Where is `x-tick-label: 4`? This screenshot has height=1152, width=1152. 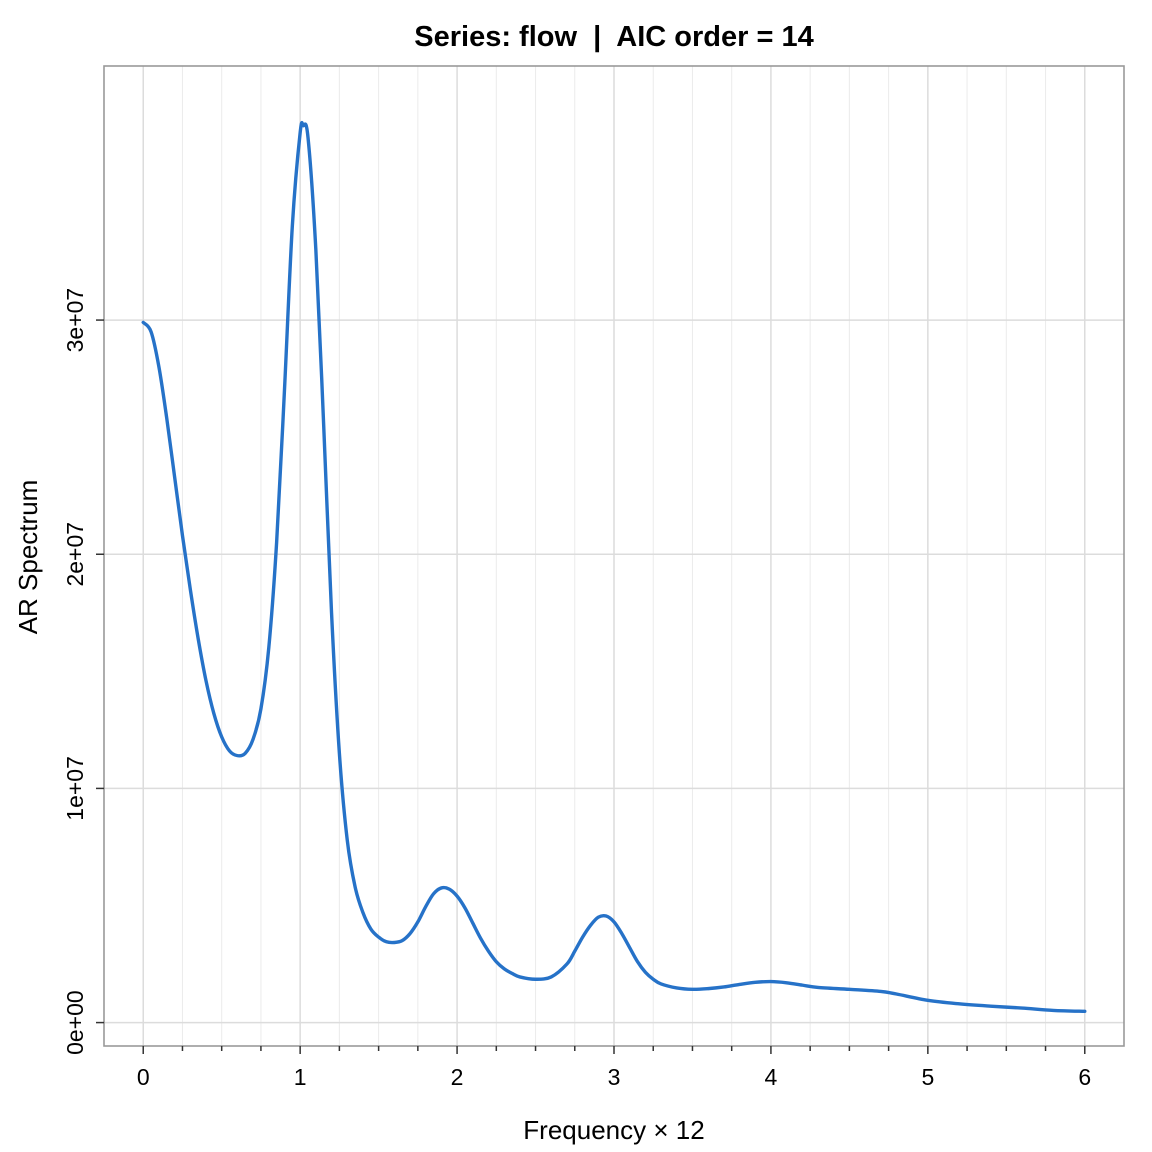
x-tick-label: 4 is located at coordinates (771, 1077).